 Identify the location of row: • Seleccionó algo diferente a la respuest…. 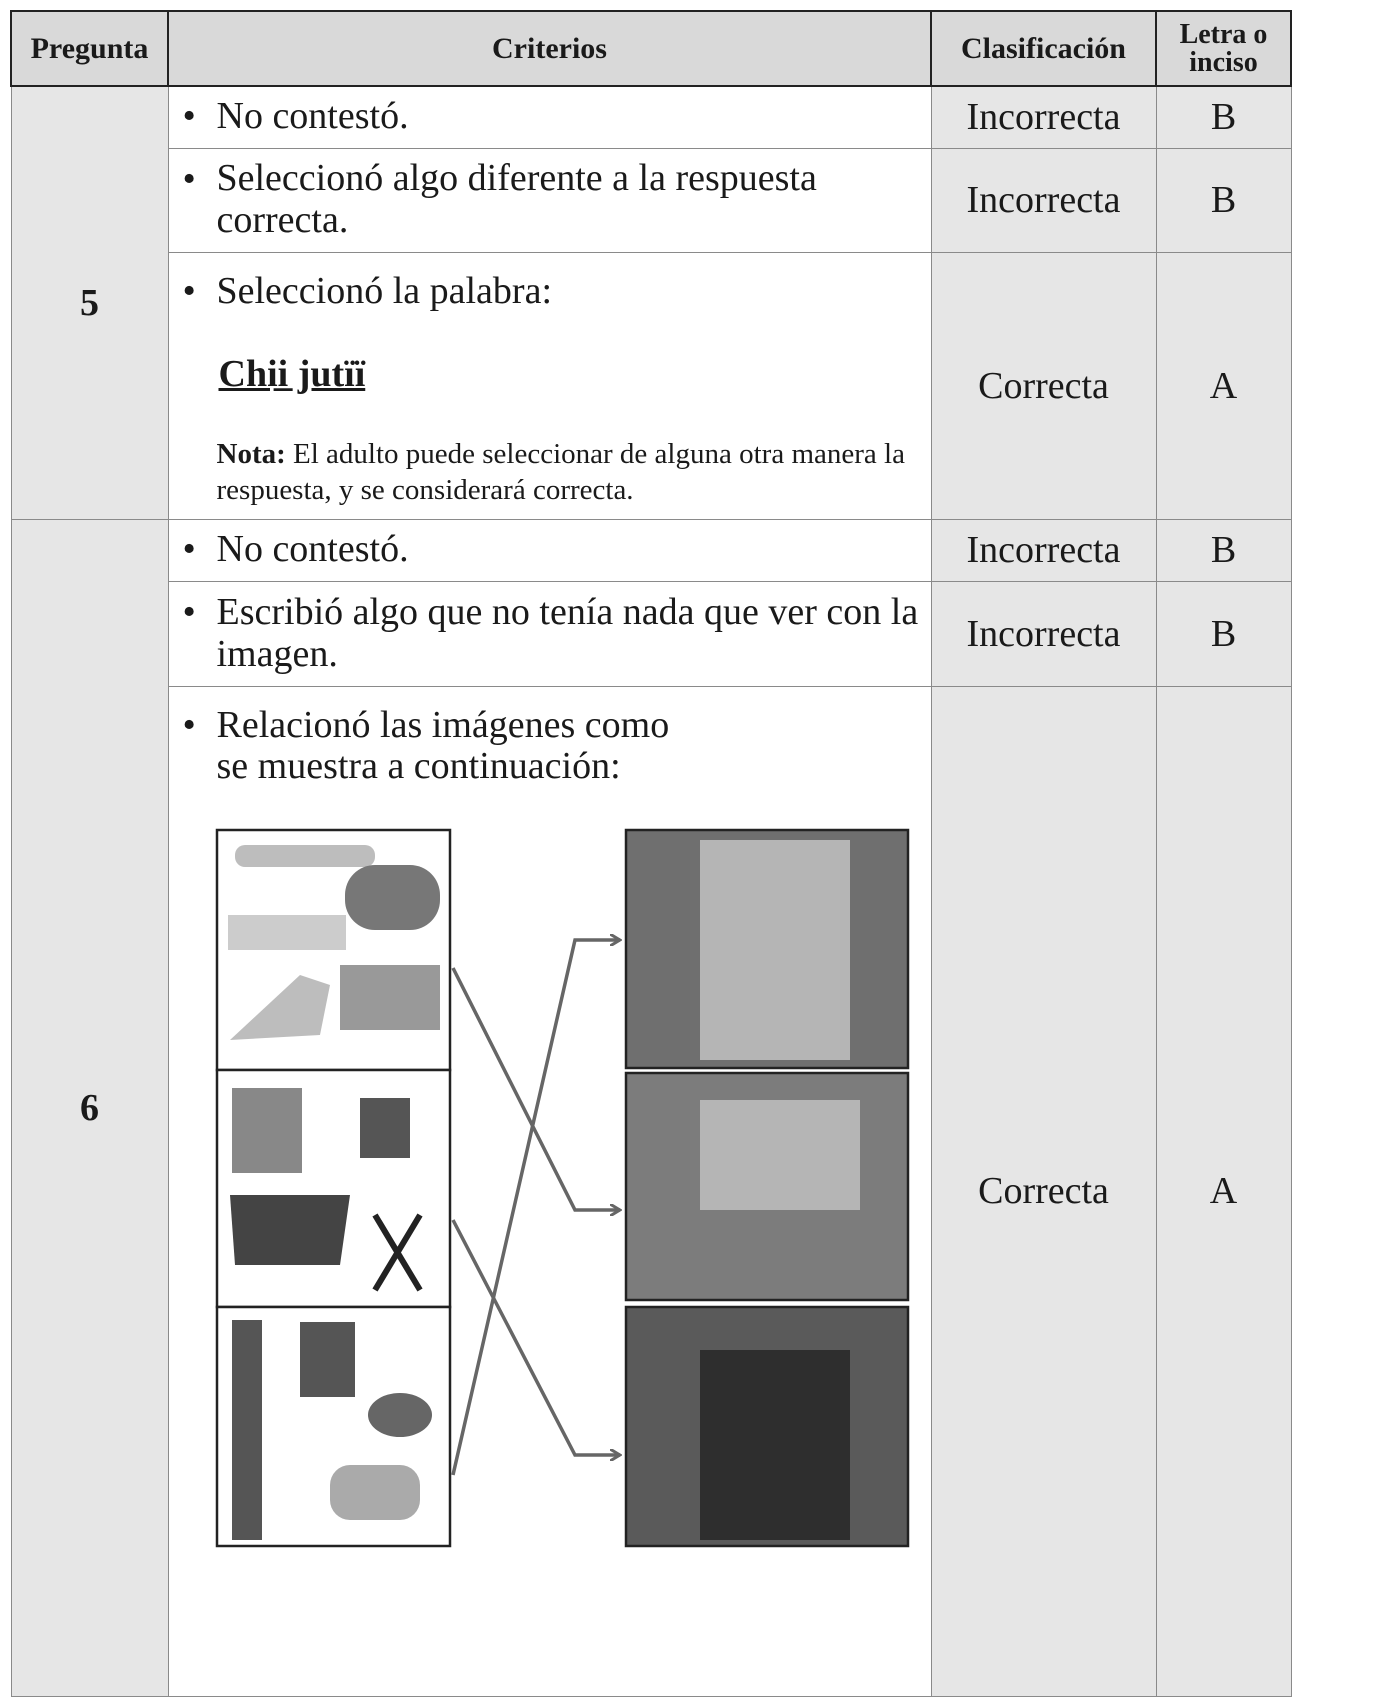
(651, 200).